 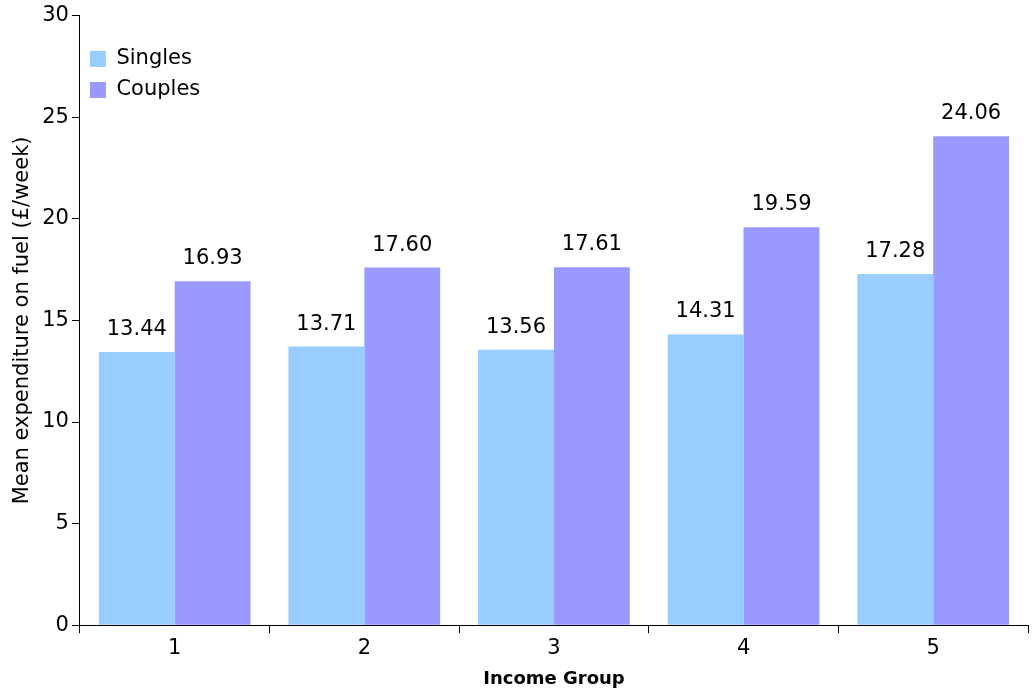 What do you see at coordinates (158, 88) in the screenshot?
I see `legend-label: Couples` at bounding box center [158, 88].